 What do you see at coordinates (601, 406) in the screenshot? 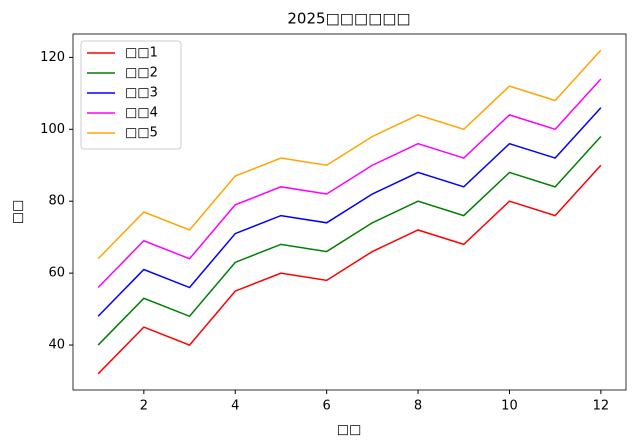
I see `x-tick-label: 12` at bounding box center [601, 406].